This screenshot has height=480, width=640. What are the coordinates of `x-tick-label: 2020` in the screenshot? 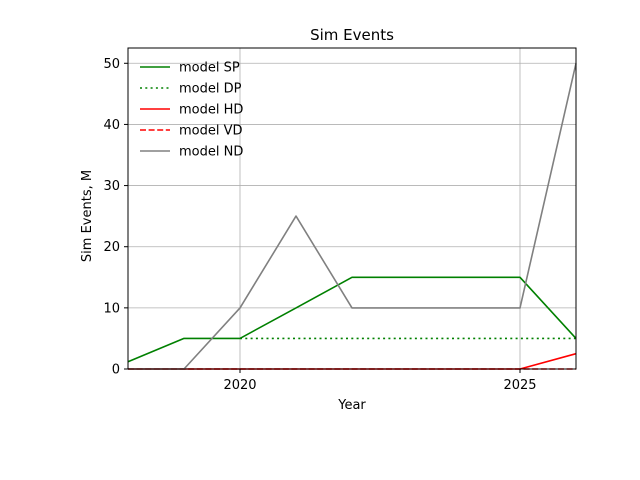 It's located at (239, 385).